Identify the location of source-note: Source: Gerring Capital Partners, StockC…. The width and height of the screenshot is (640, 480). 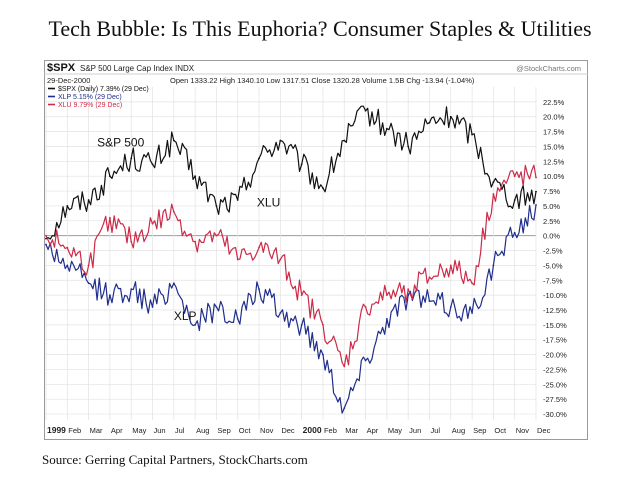
(175, 459).